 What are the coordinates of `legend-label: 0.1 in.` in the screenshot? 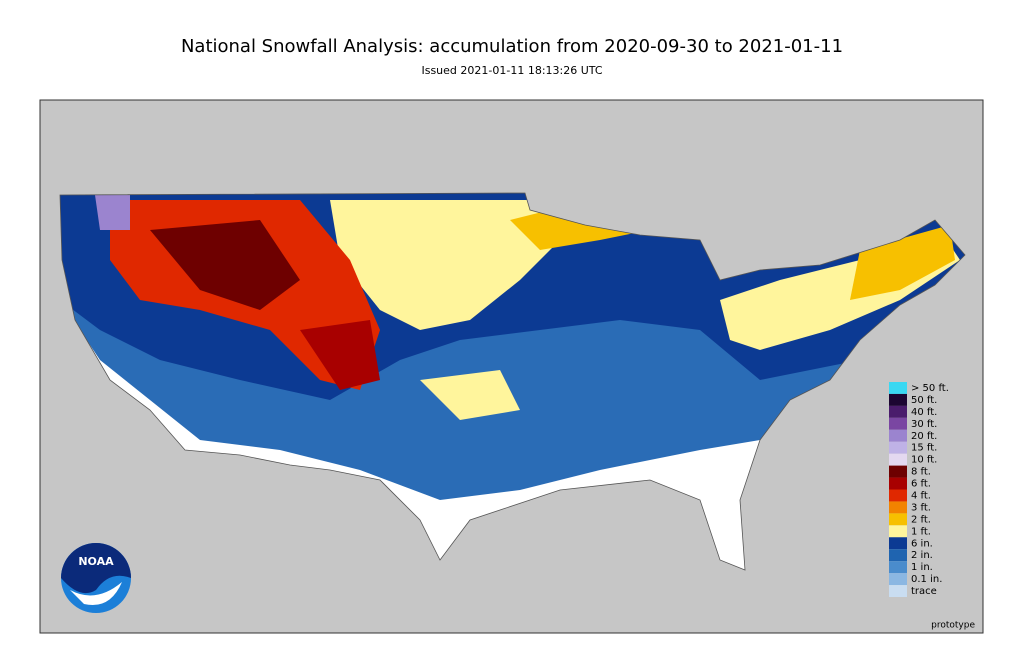 It's located at (926, 579).